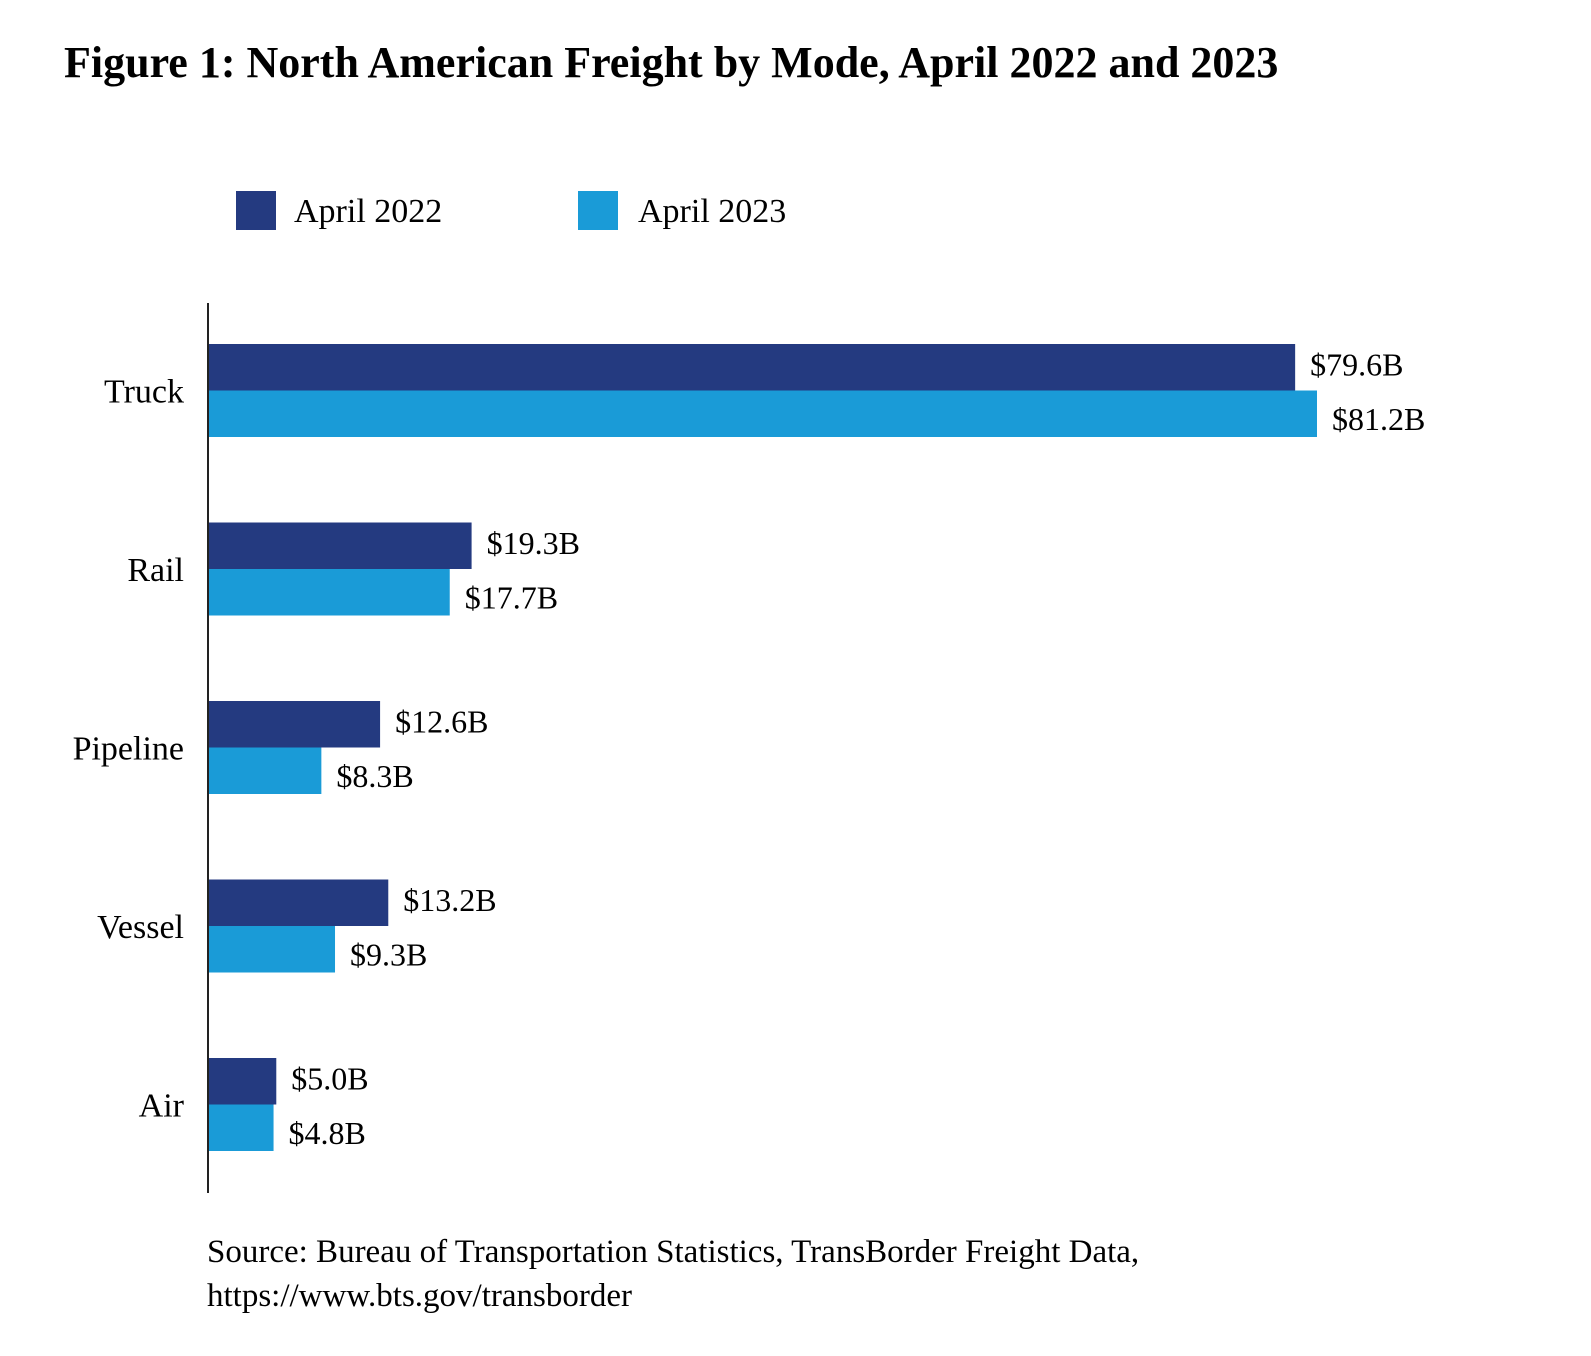 This screenshot has width=1591, height=1356. What do you see at coordinates (144, 392) in the screenshot?
I see `category-label-truck: Truck` at bounding box center [144, 392].